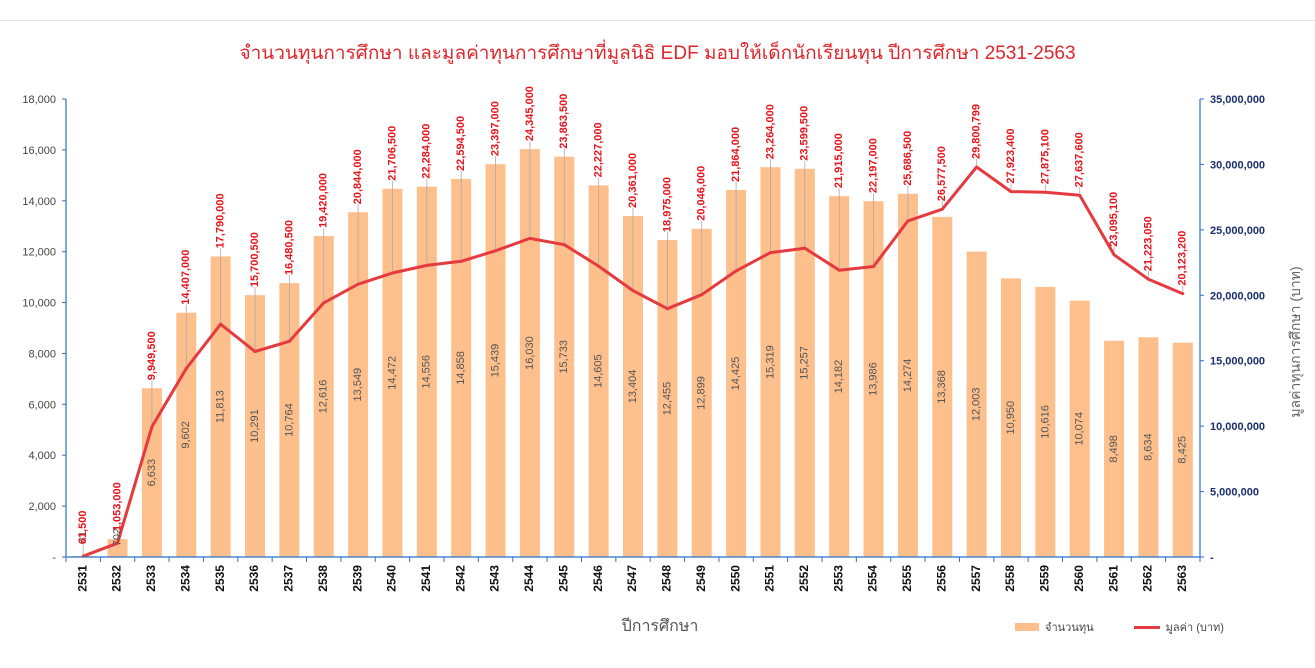  I want to click on x-tick-label: 2531, so click(82, 578).